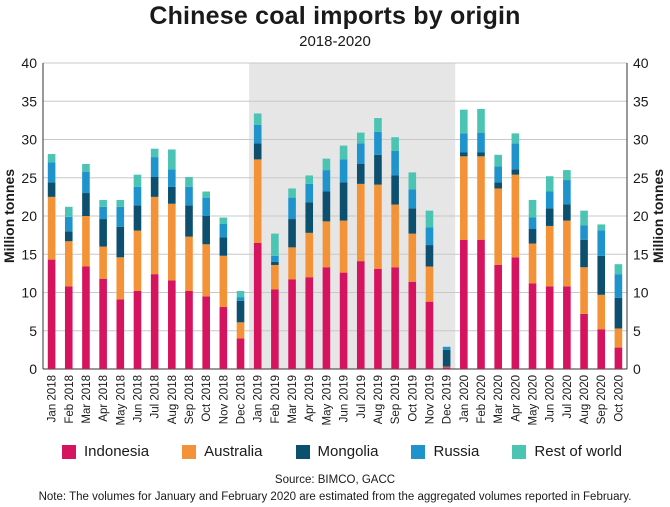  What do you see at coordinates (445, 451) in the screenshot?
I see `legend-item-russia: Russia` at bounding box center [445, 451].